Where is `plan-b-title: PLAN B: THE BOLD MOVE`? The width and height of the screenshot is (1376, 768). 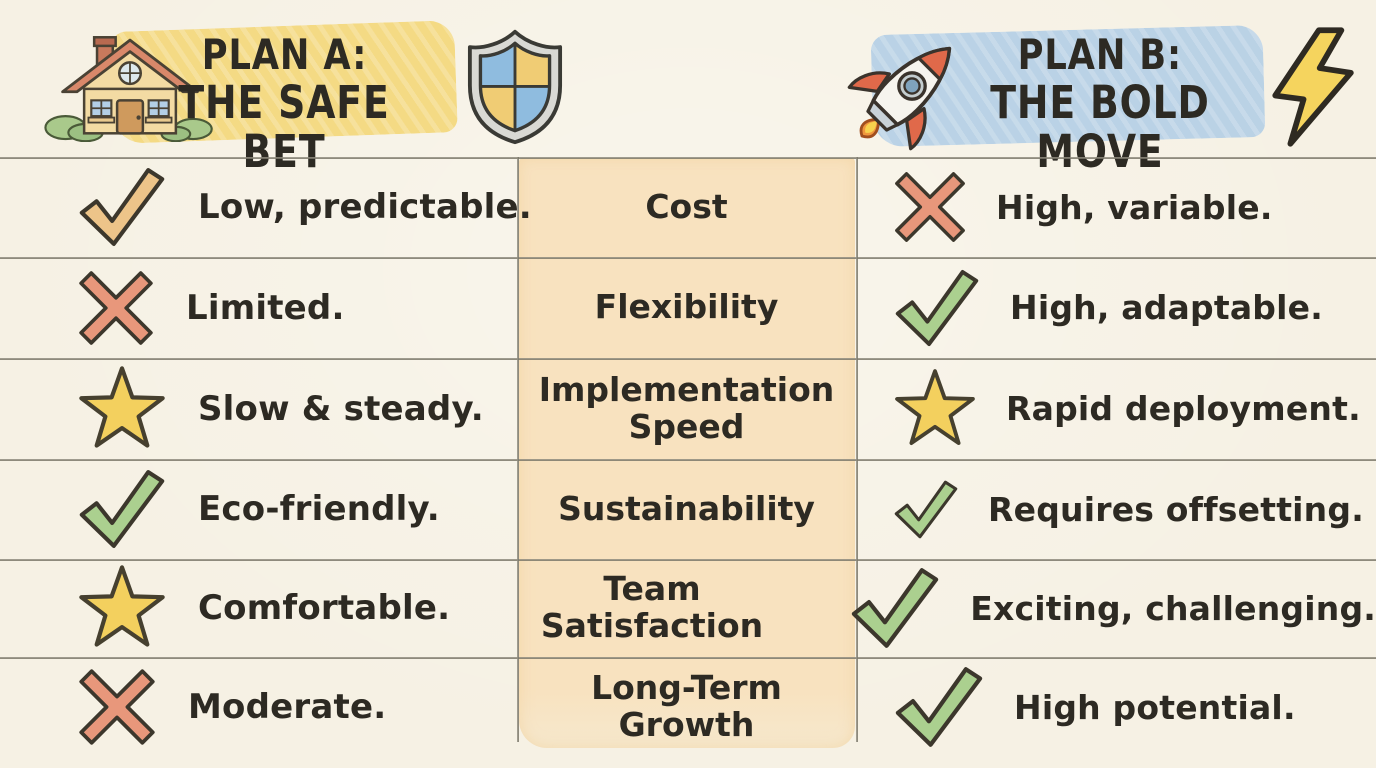 plan-b-title: PLAN B: THE BOLD MOVE is located at coordinates (1100, 104).